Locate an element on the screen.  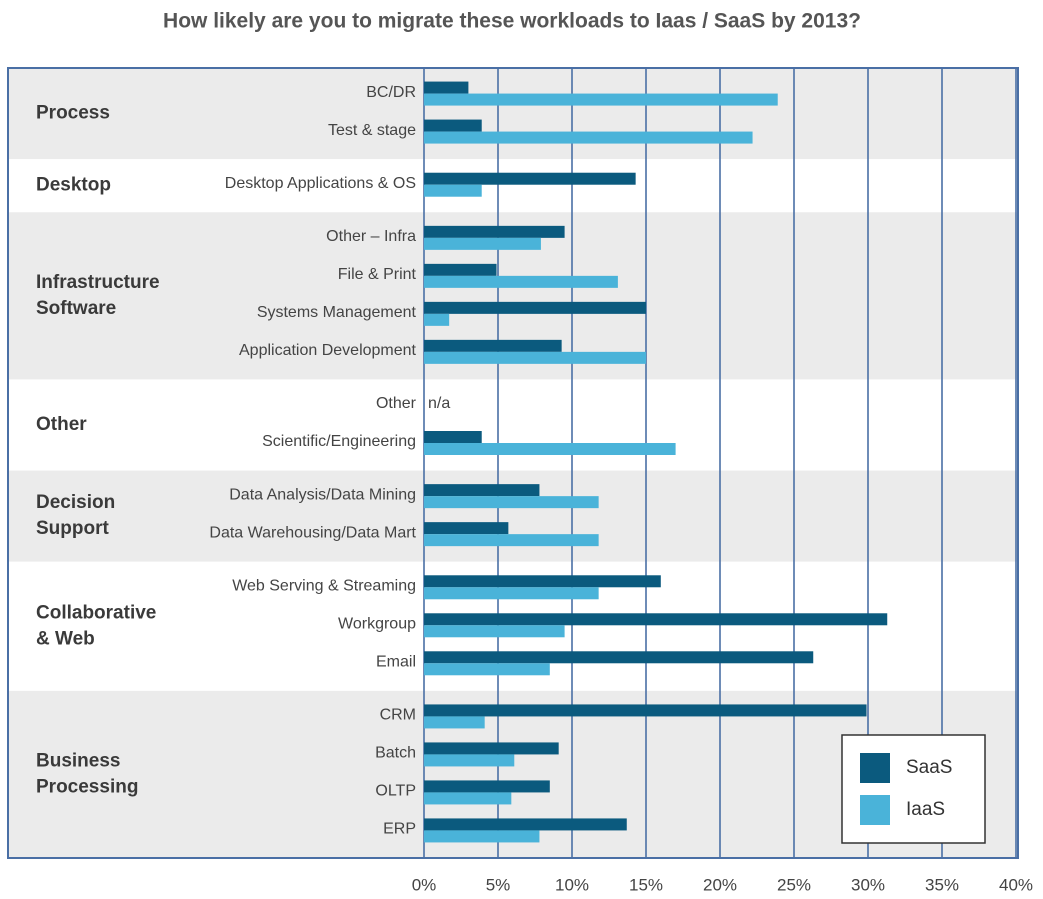
category-label: Data Warehousing/Data Mart is located at coordinates (312, 532).